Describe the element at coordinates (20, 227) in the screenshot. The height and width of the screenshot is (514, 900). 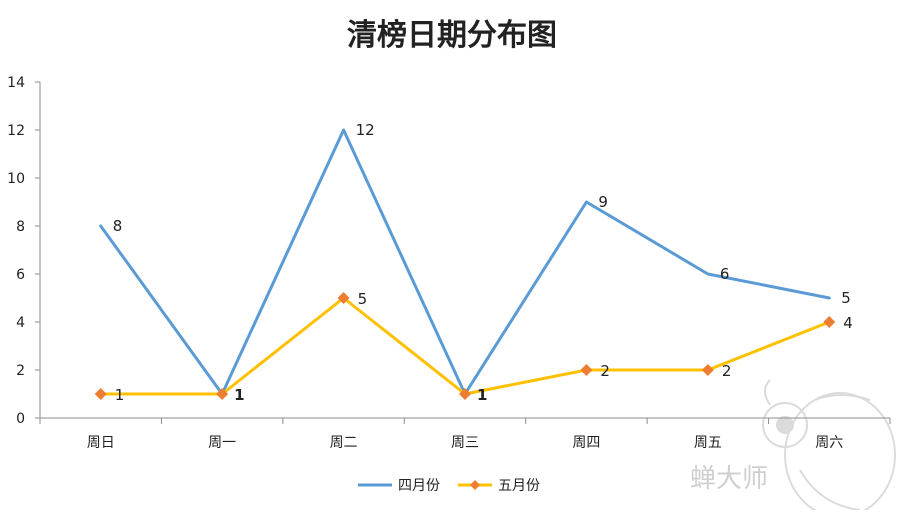
I see `y-tick-label: 8` at that location.